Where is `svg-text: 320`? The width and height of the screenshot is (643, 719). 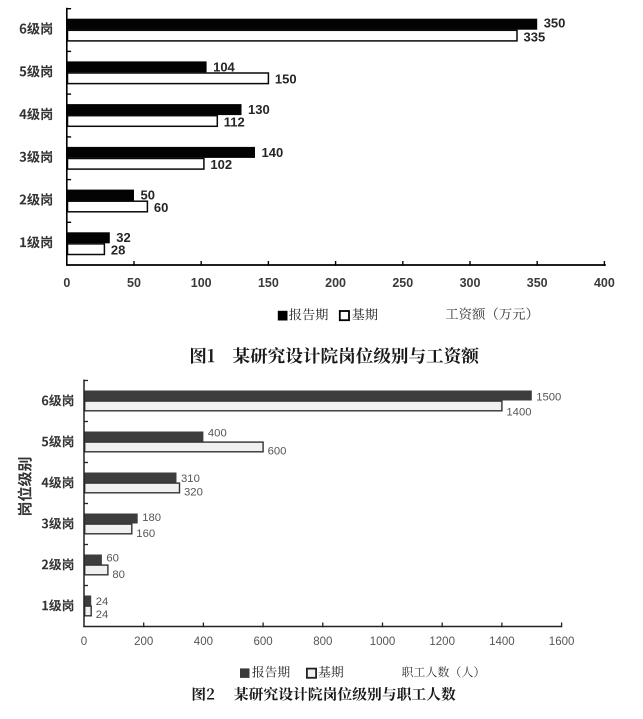
svg-text: 320 is located at coordinates (193, 493).